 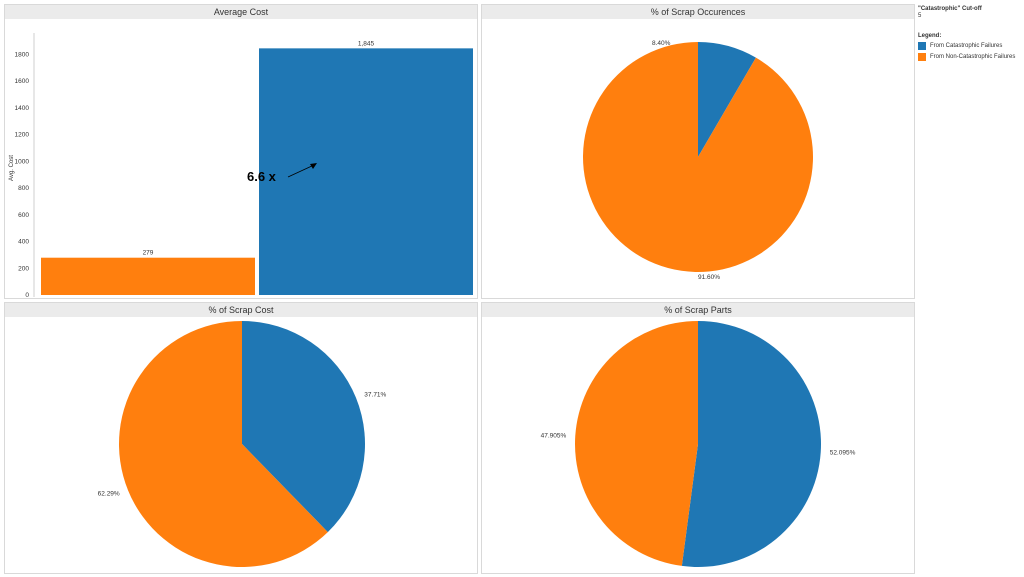 What do you see at coordinates (375, 394) in the screenshot?
I see `pie-slice-label: 37.71%` at bounding box center [375, 394].